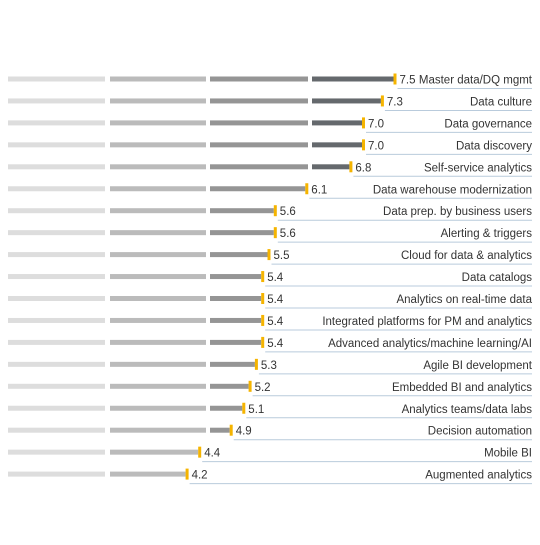  What do you see at coordinates (462, 388) in the screenshot?
I see `category-label: Embedded BI and analytics` at bounding box center [462, 388].